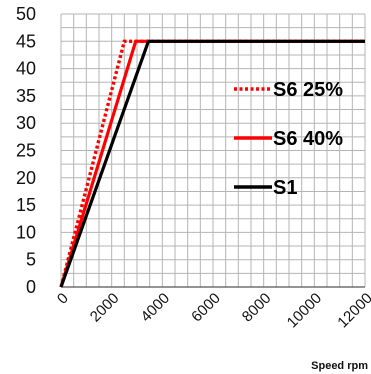 The height and width of the screenshot is (374, 371). What do you see at coordinates (26, 96) in the screenshot?
I see `y-tick-label: 35` at bounding box center [26, 96].